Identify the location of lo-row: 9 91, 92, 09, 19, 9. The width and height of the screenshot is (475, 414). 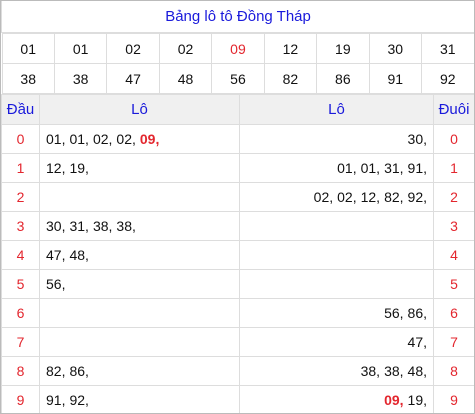
(237, 399).